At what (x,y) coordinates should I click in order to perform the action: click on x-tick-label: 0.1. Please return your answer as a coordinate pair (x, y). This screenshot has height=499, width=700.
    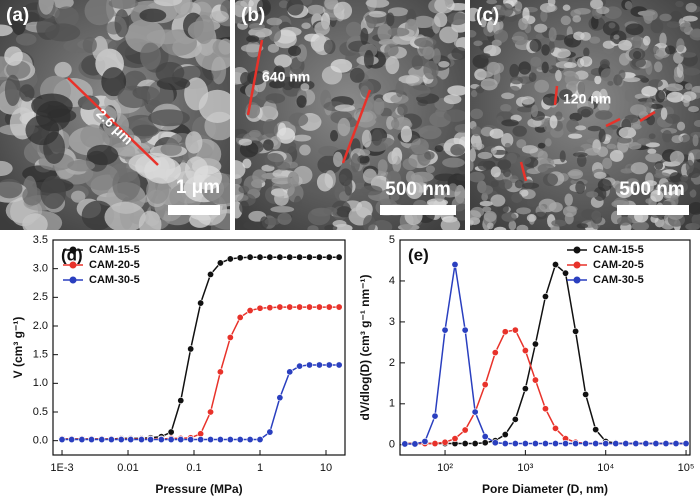
    Looking at the image, I should click on (193, 468).